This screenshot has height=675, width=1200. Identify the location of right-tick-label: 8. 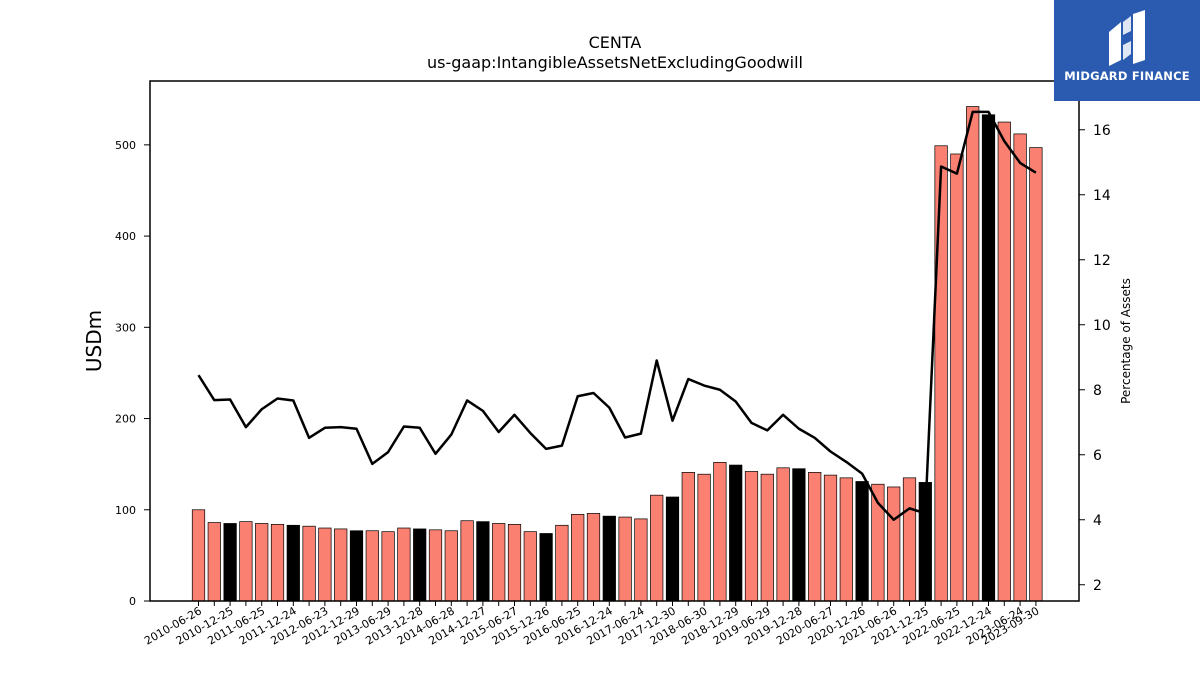
(1097, 391).